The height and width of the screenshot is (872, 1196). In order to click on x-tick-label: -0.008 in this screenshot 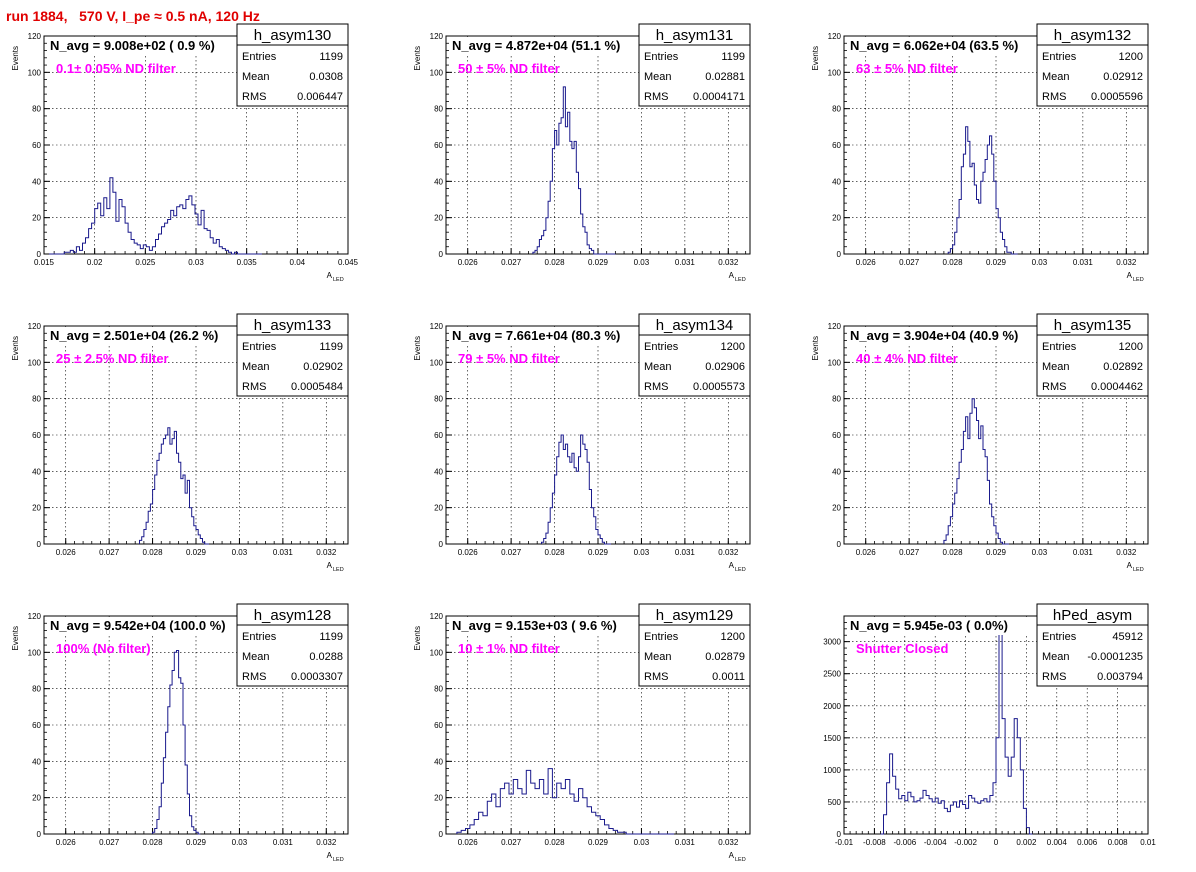, I will do `click(874, 842)`.